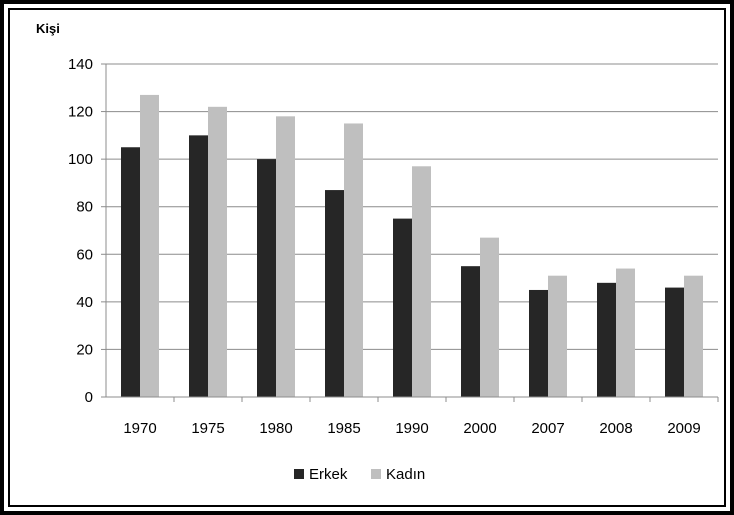 The height and width of the screenshot is (515, 734). Describe the element at coordinates (275, 428) in the screenshot. I see `x-tick-label-1980: 1980` at that location.